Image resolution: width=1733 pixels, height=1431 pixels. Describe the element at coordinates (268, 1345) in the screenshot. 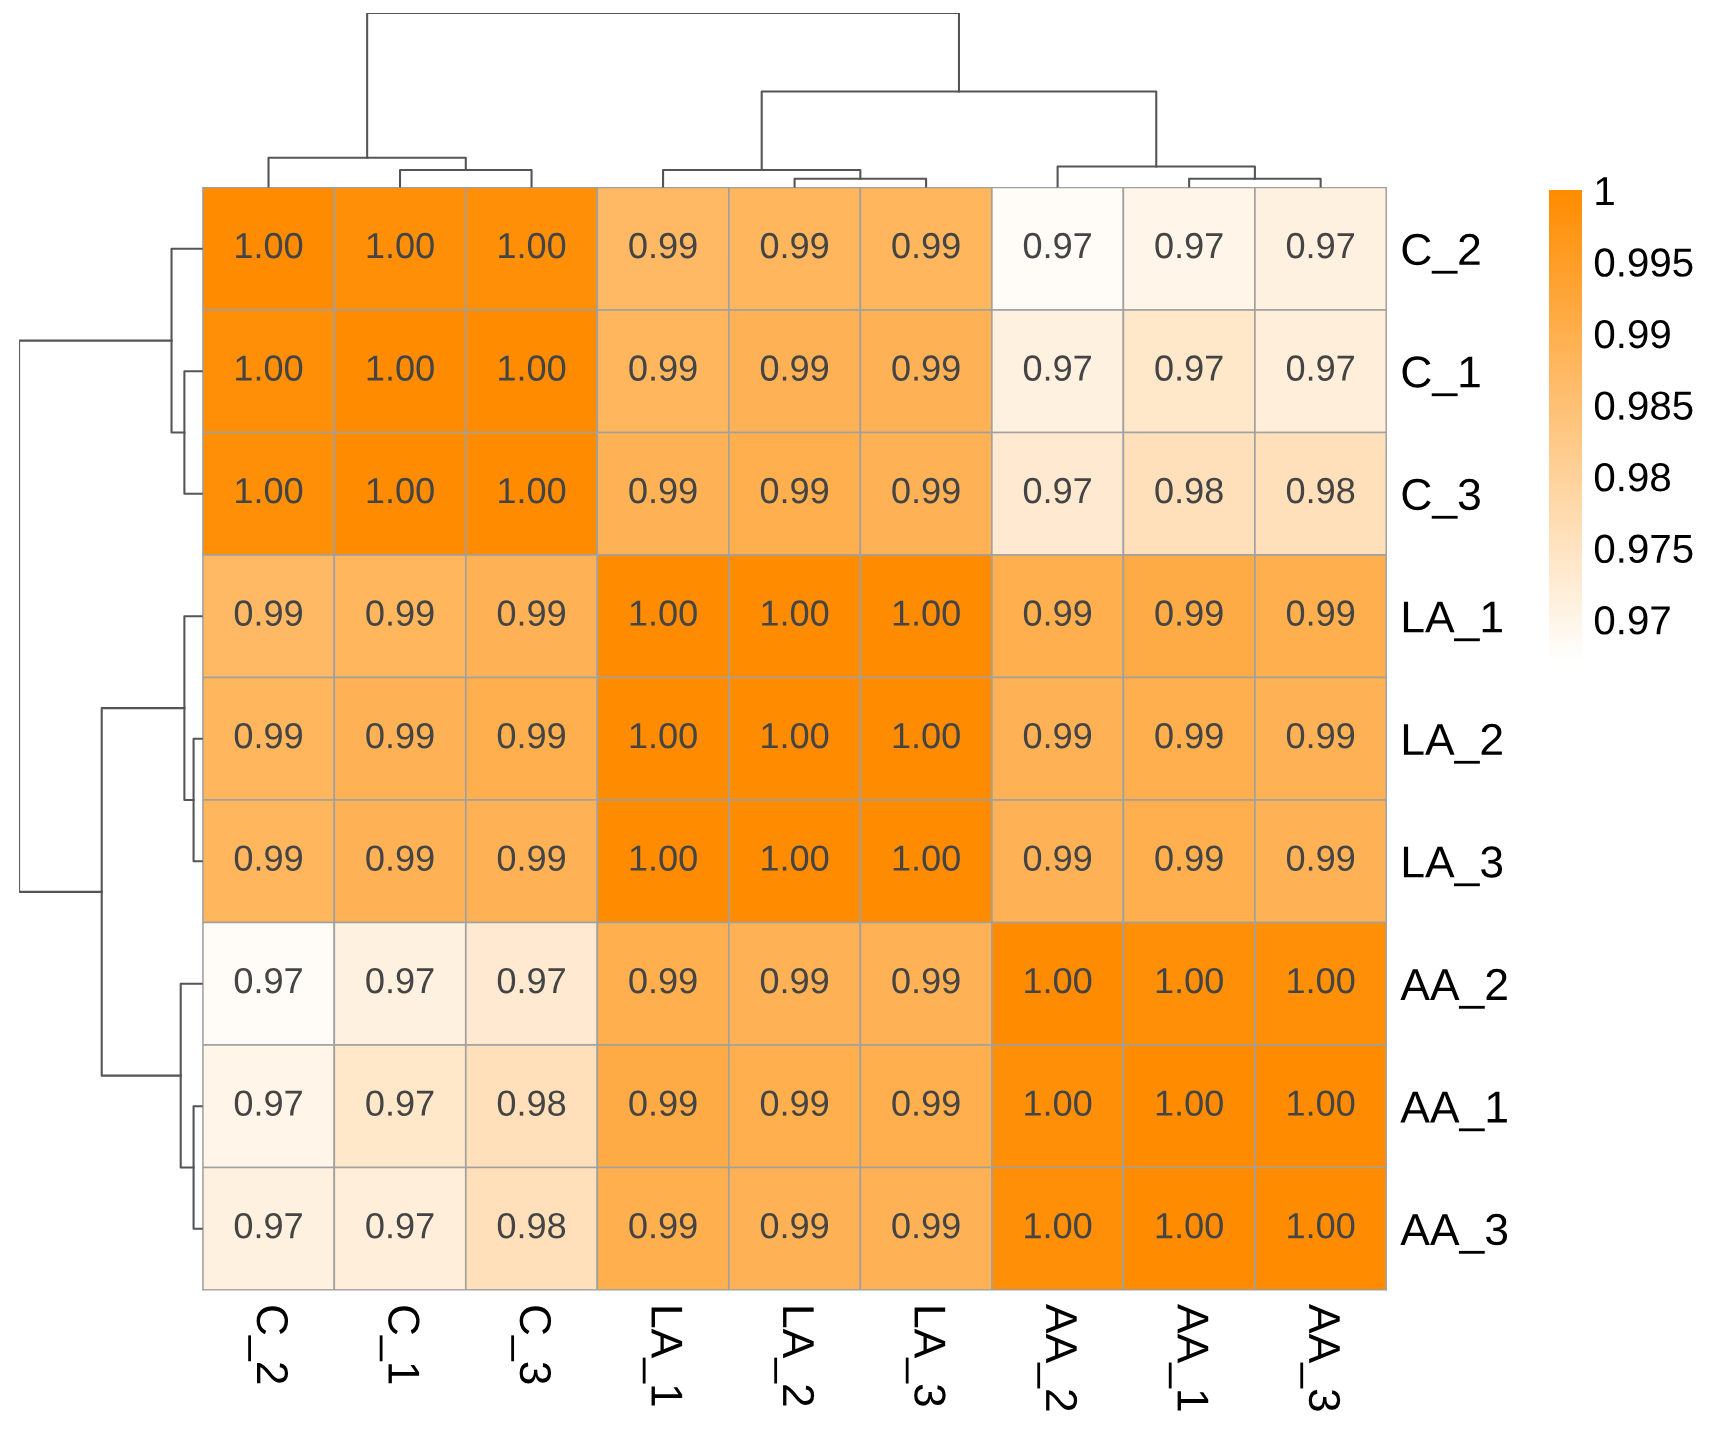

I see `x-tick-label: C_2` at that location.